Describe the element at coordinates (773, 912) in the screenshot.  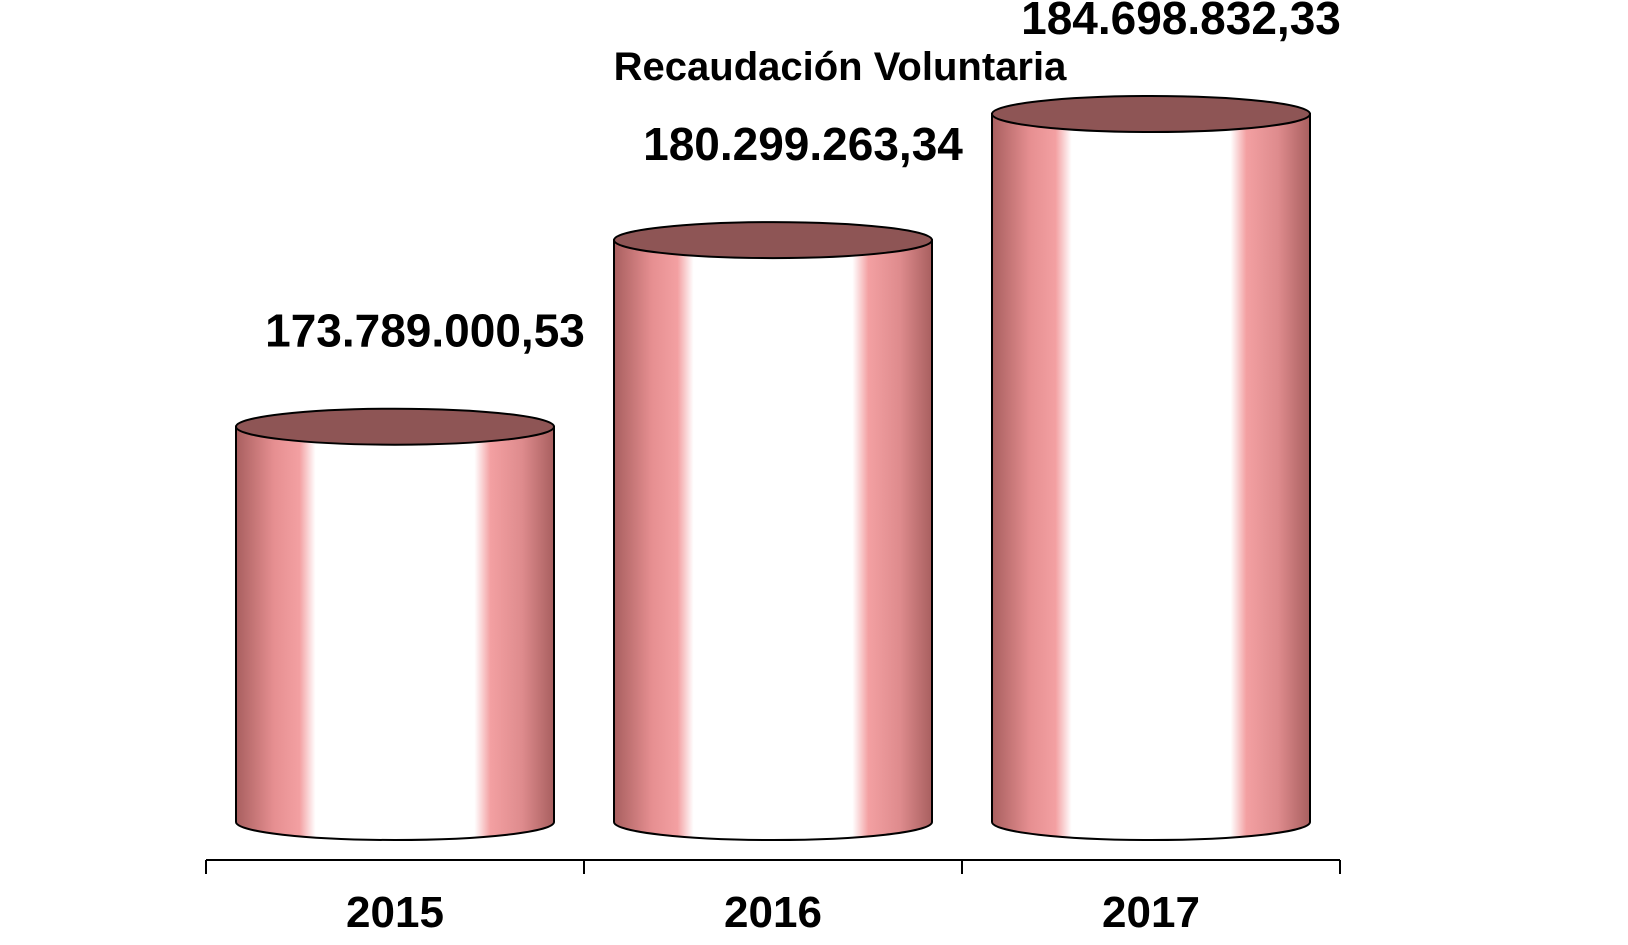
I see `x-tick-label: 2016` at that location.